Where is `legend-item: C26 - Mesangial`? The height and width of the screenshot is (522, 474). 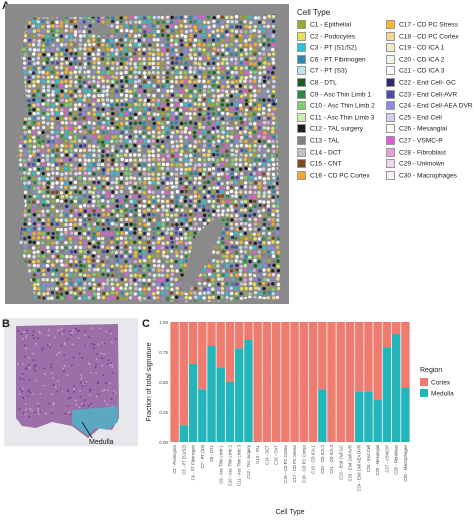 legend-item: C26 - Mesangial is located at coordinates (416, 129).